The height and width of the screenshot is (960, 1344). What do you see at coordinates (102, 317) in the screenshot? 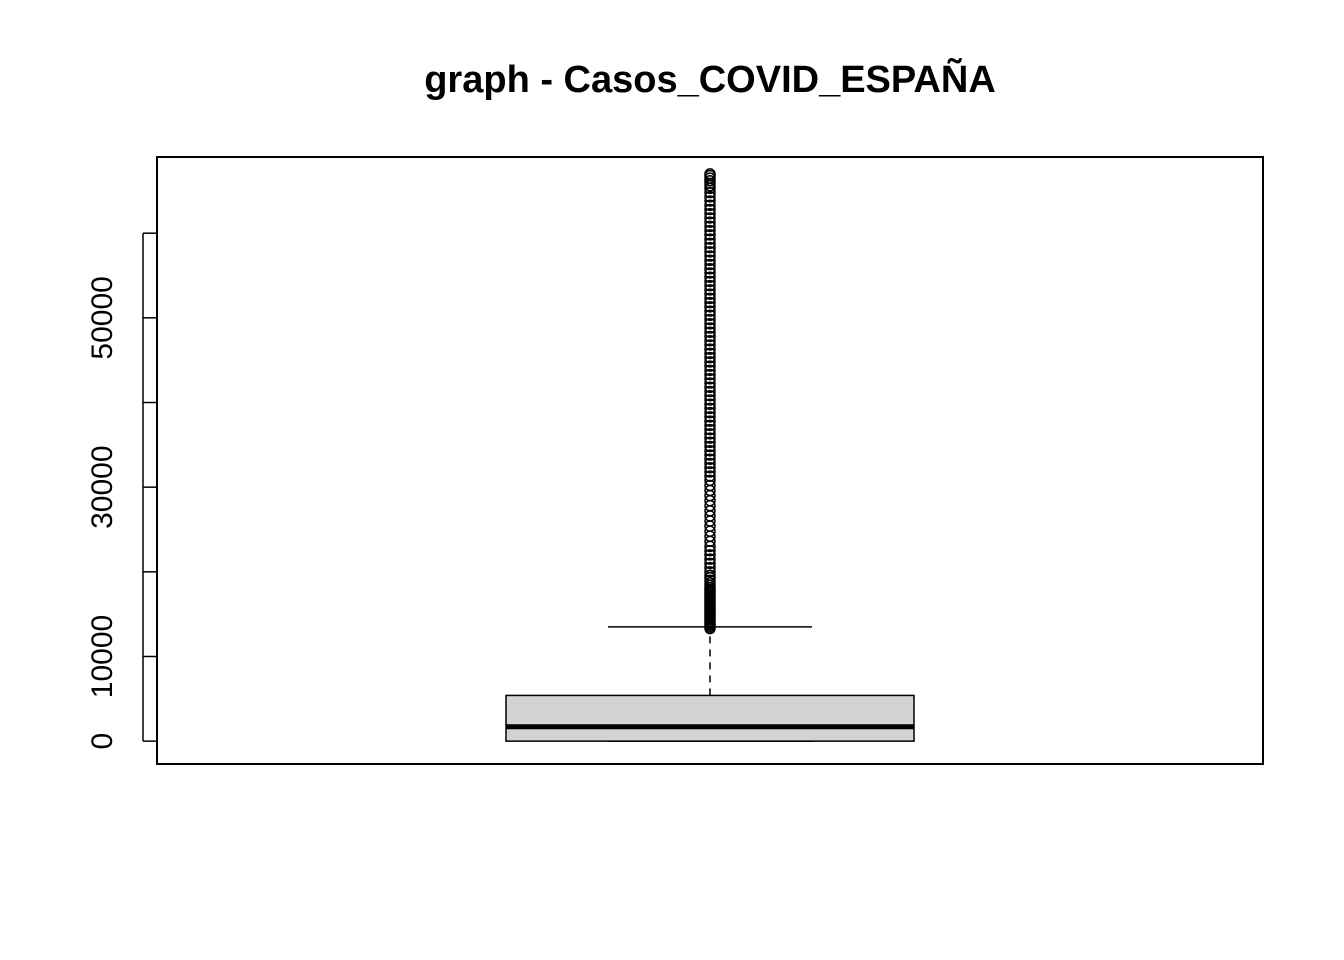
I see `y-tick-label: 50000` at bounding box center [102, 317].